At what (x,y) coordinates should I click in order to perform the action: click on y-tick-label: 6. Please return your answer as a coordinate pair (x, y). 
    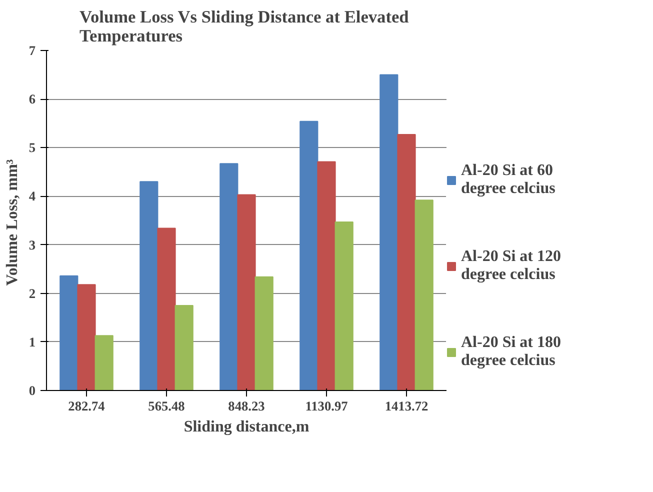
    Looking at the image, I should click on (32, 99).